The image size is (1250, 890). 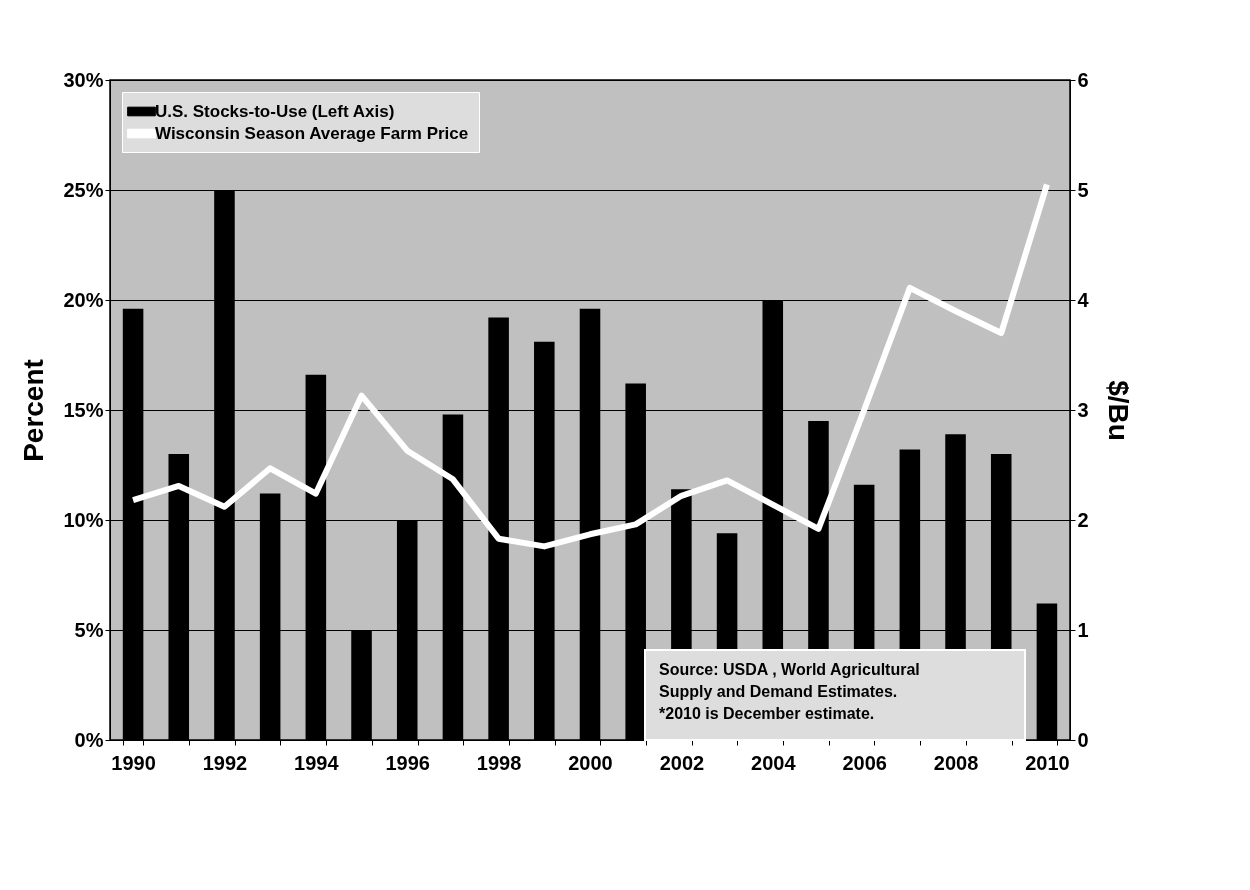 What do you see at coordinates (317, 762) in the screenshot?
I see `x-tick-label: 1994` at bounding box center [317, 762].